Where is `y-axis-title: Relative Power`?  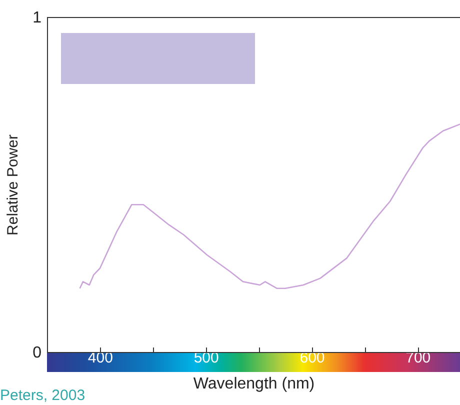
y-axis-title: Relative Power is located at coordinates (13, 185).